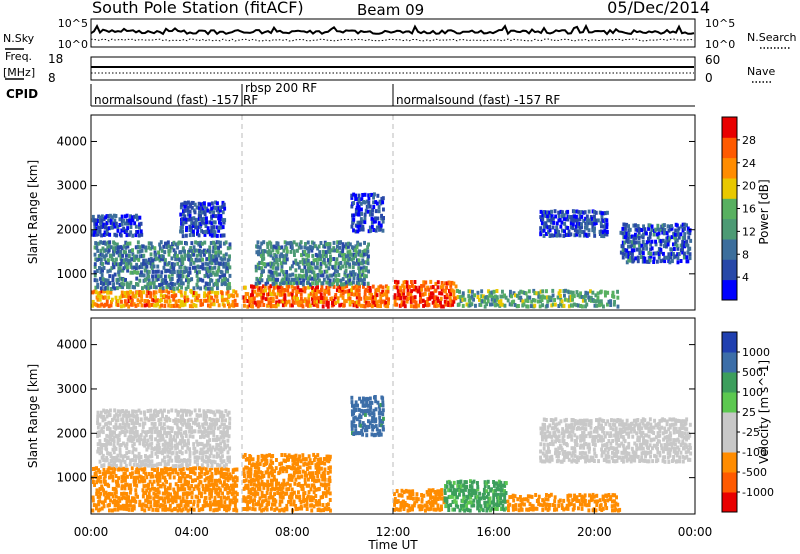  I want to click on freq-label-line1: Freq., so click(18, 56).